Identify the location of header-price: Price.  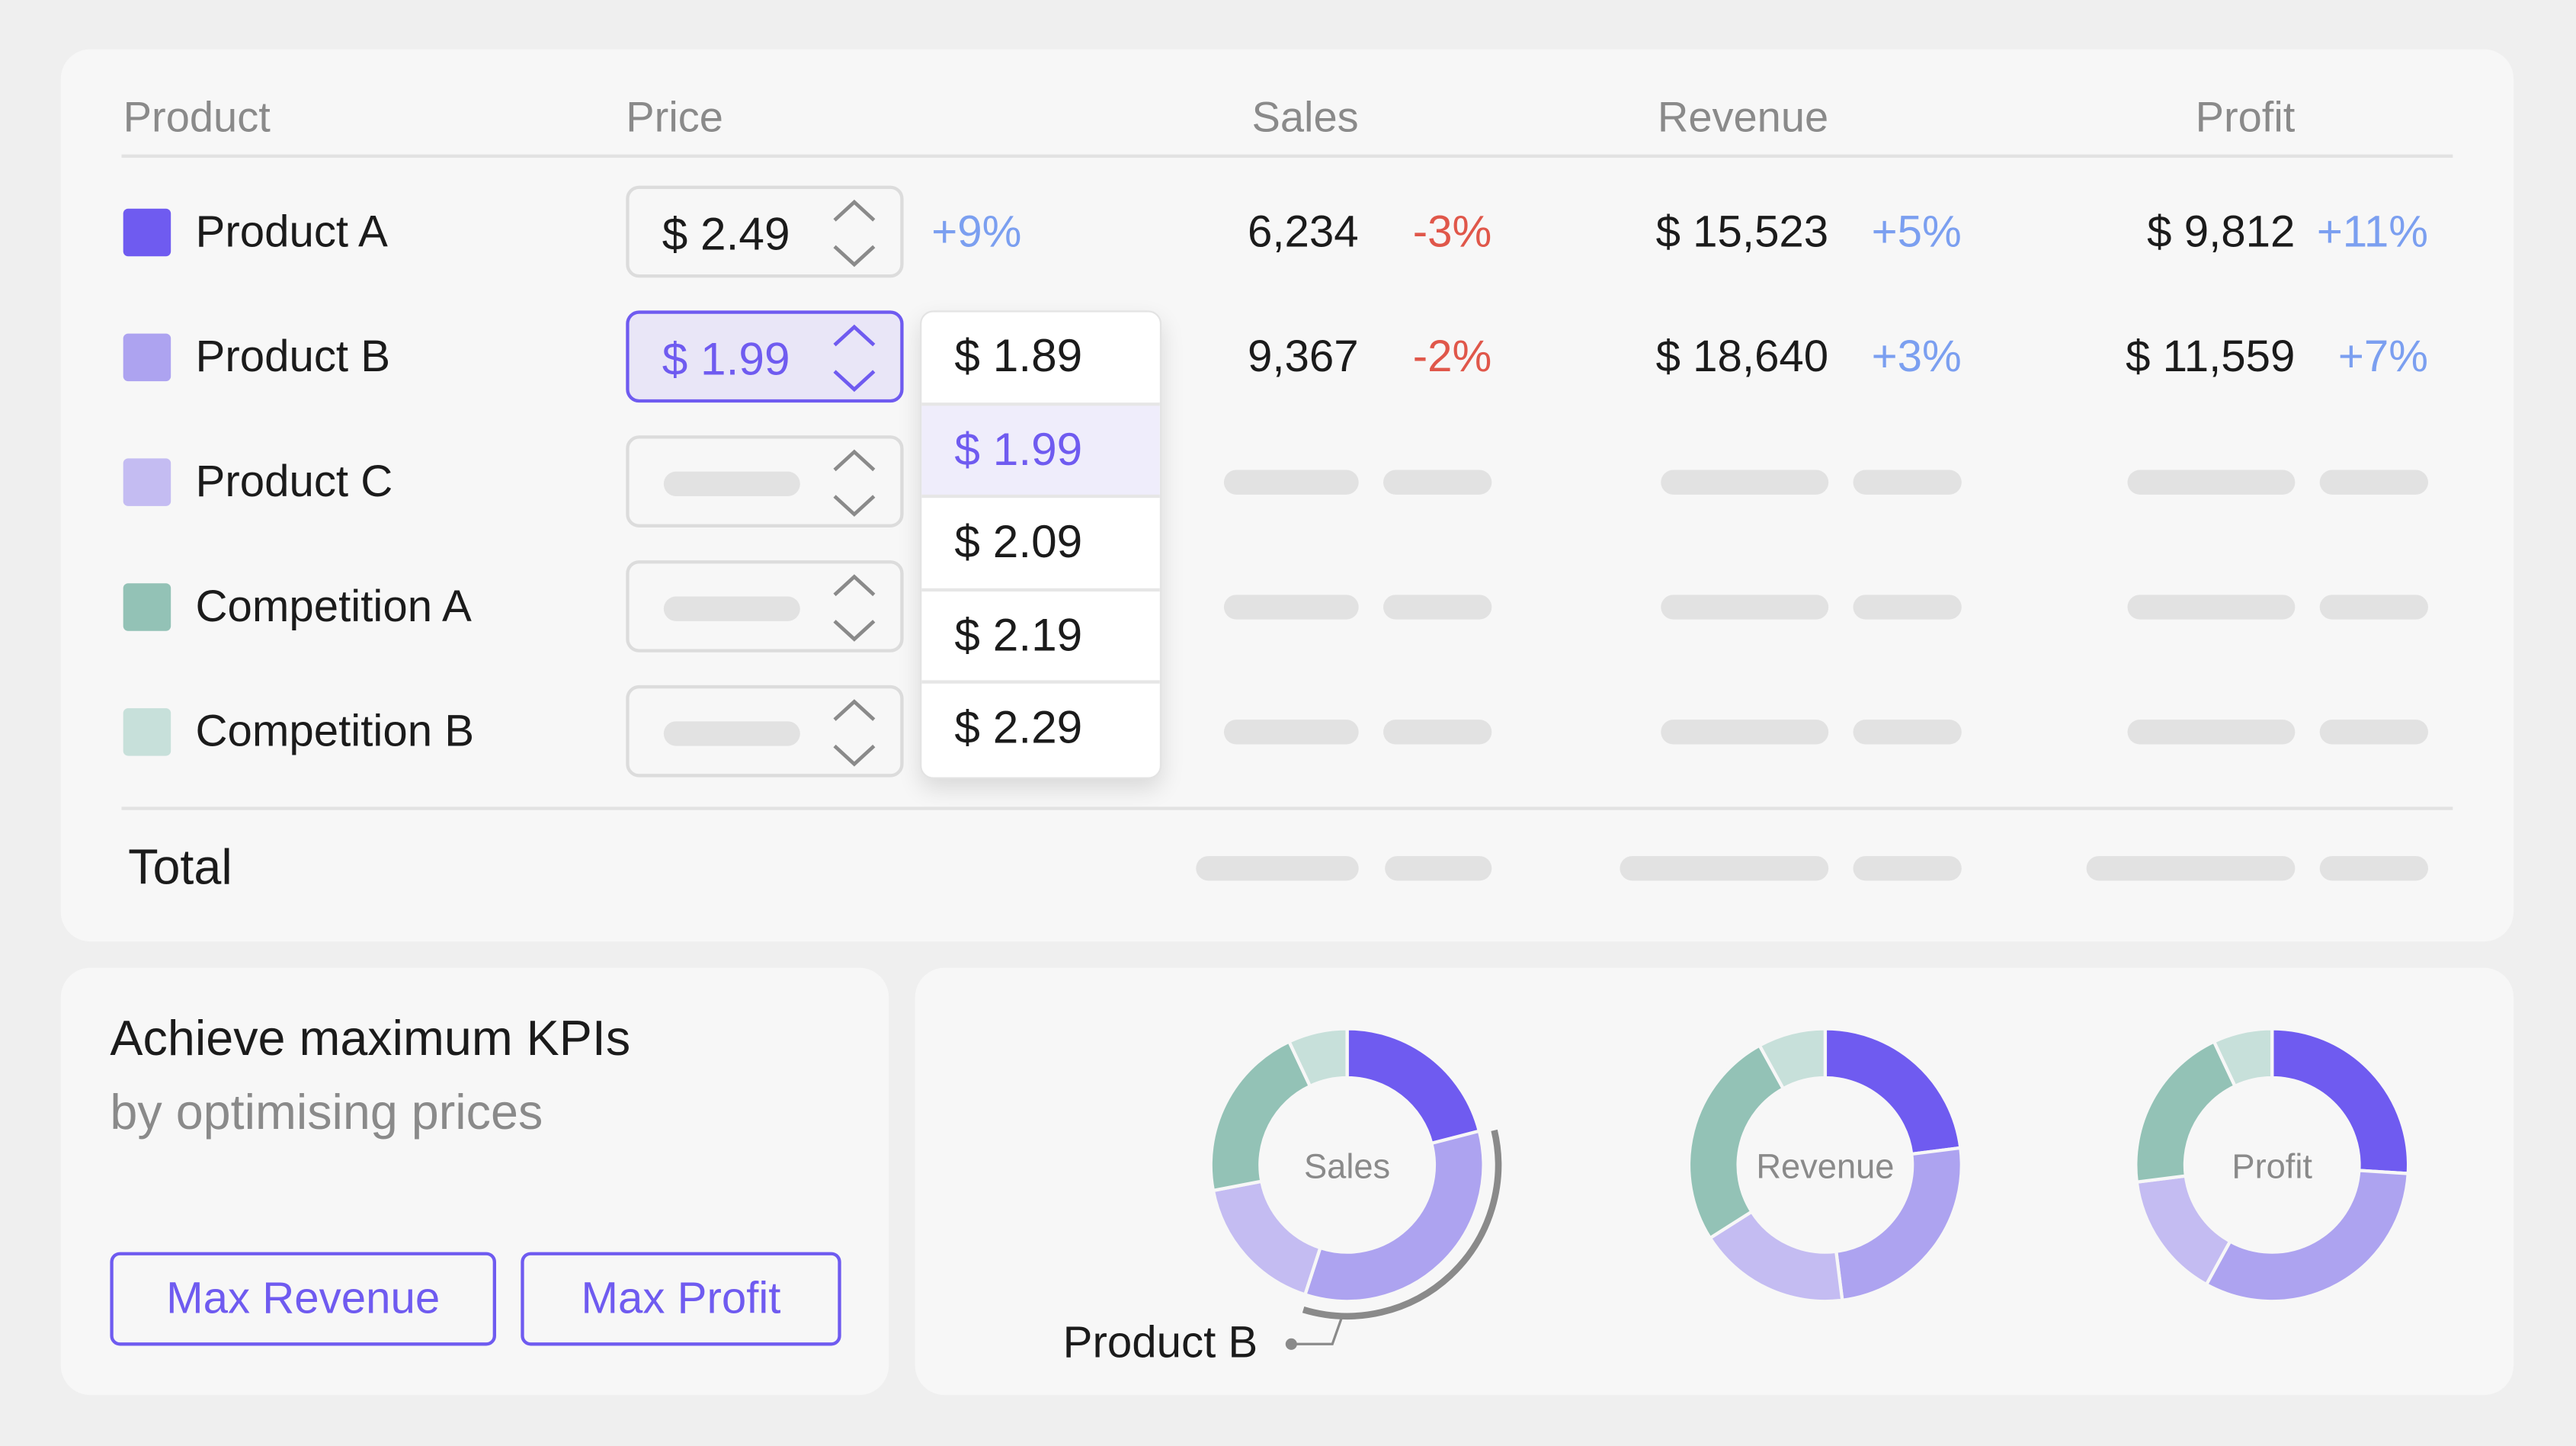
(675, 117).